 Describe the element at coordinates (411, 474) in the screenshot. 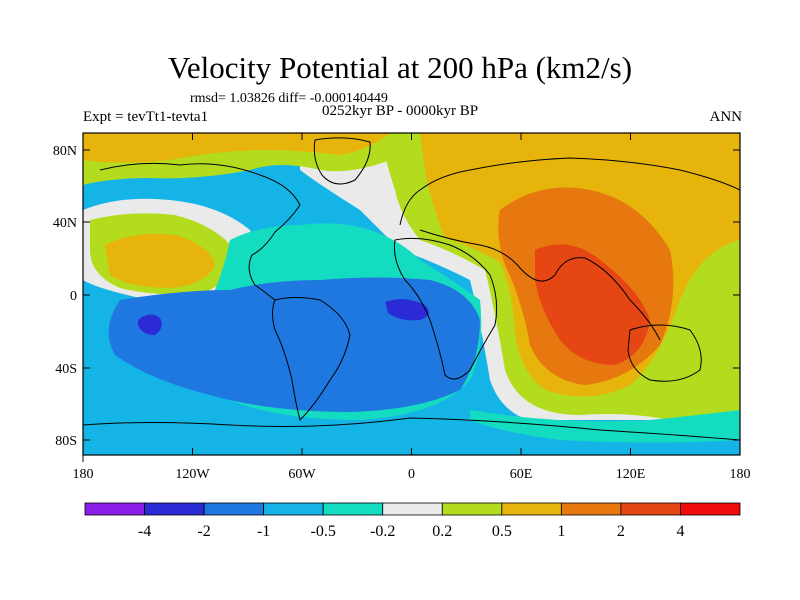

I see `lon-label-0: 0` at that location.